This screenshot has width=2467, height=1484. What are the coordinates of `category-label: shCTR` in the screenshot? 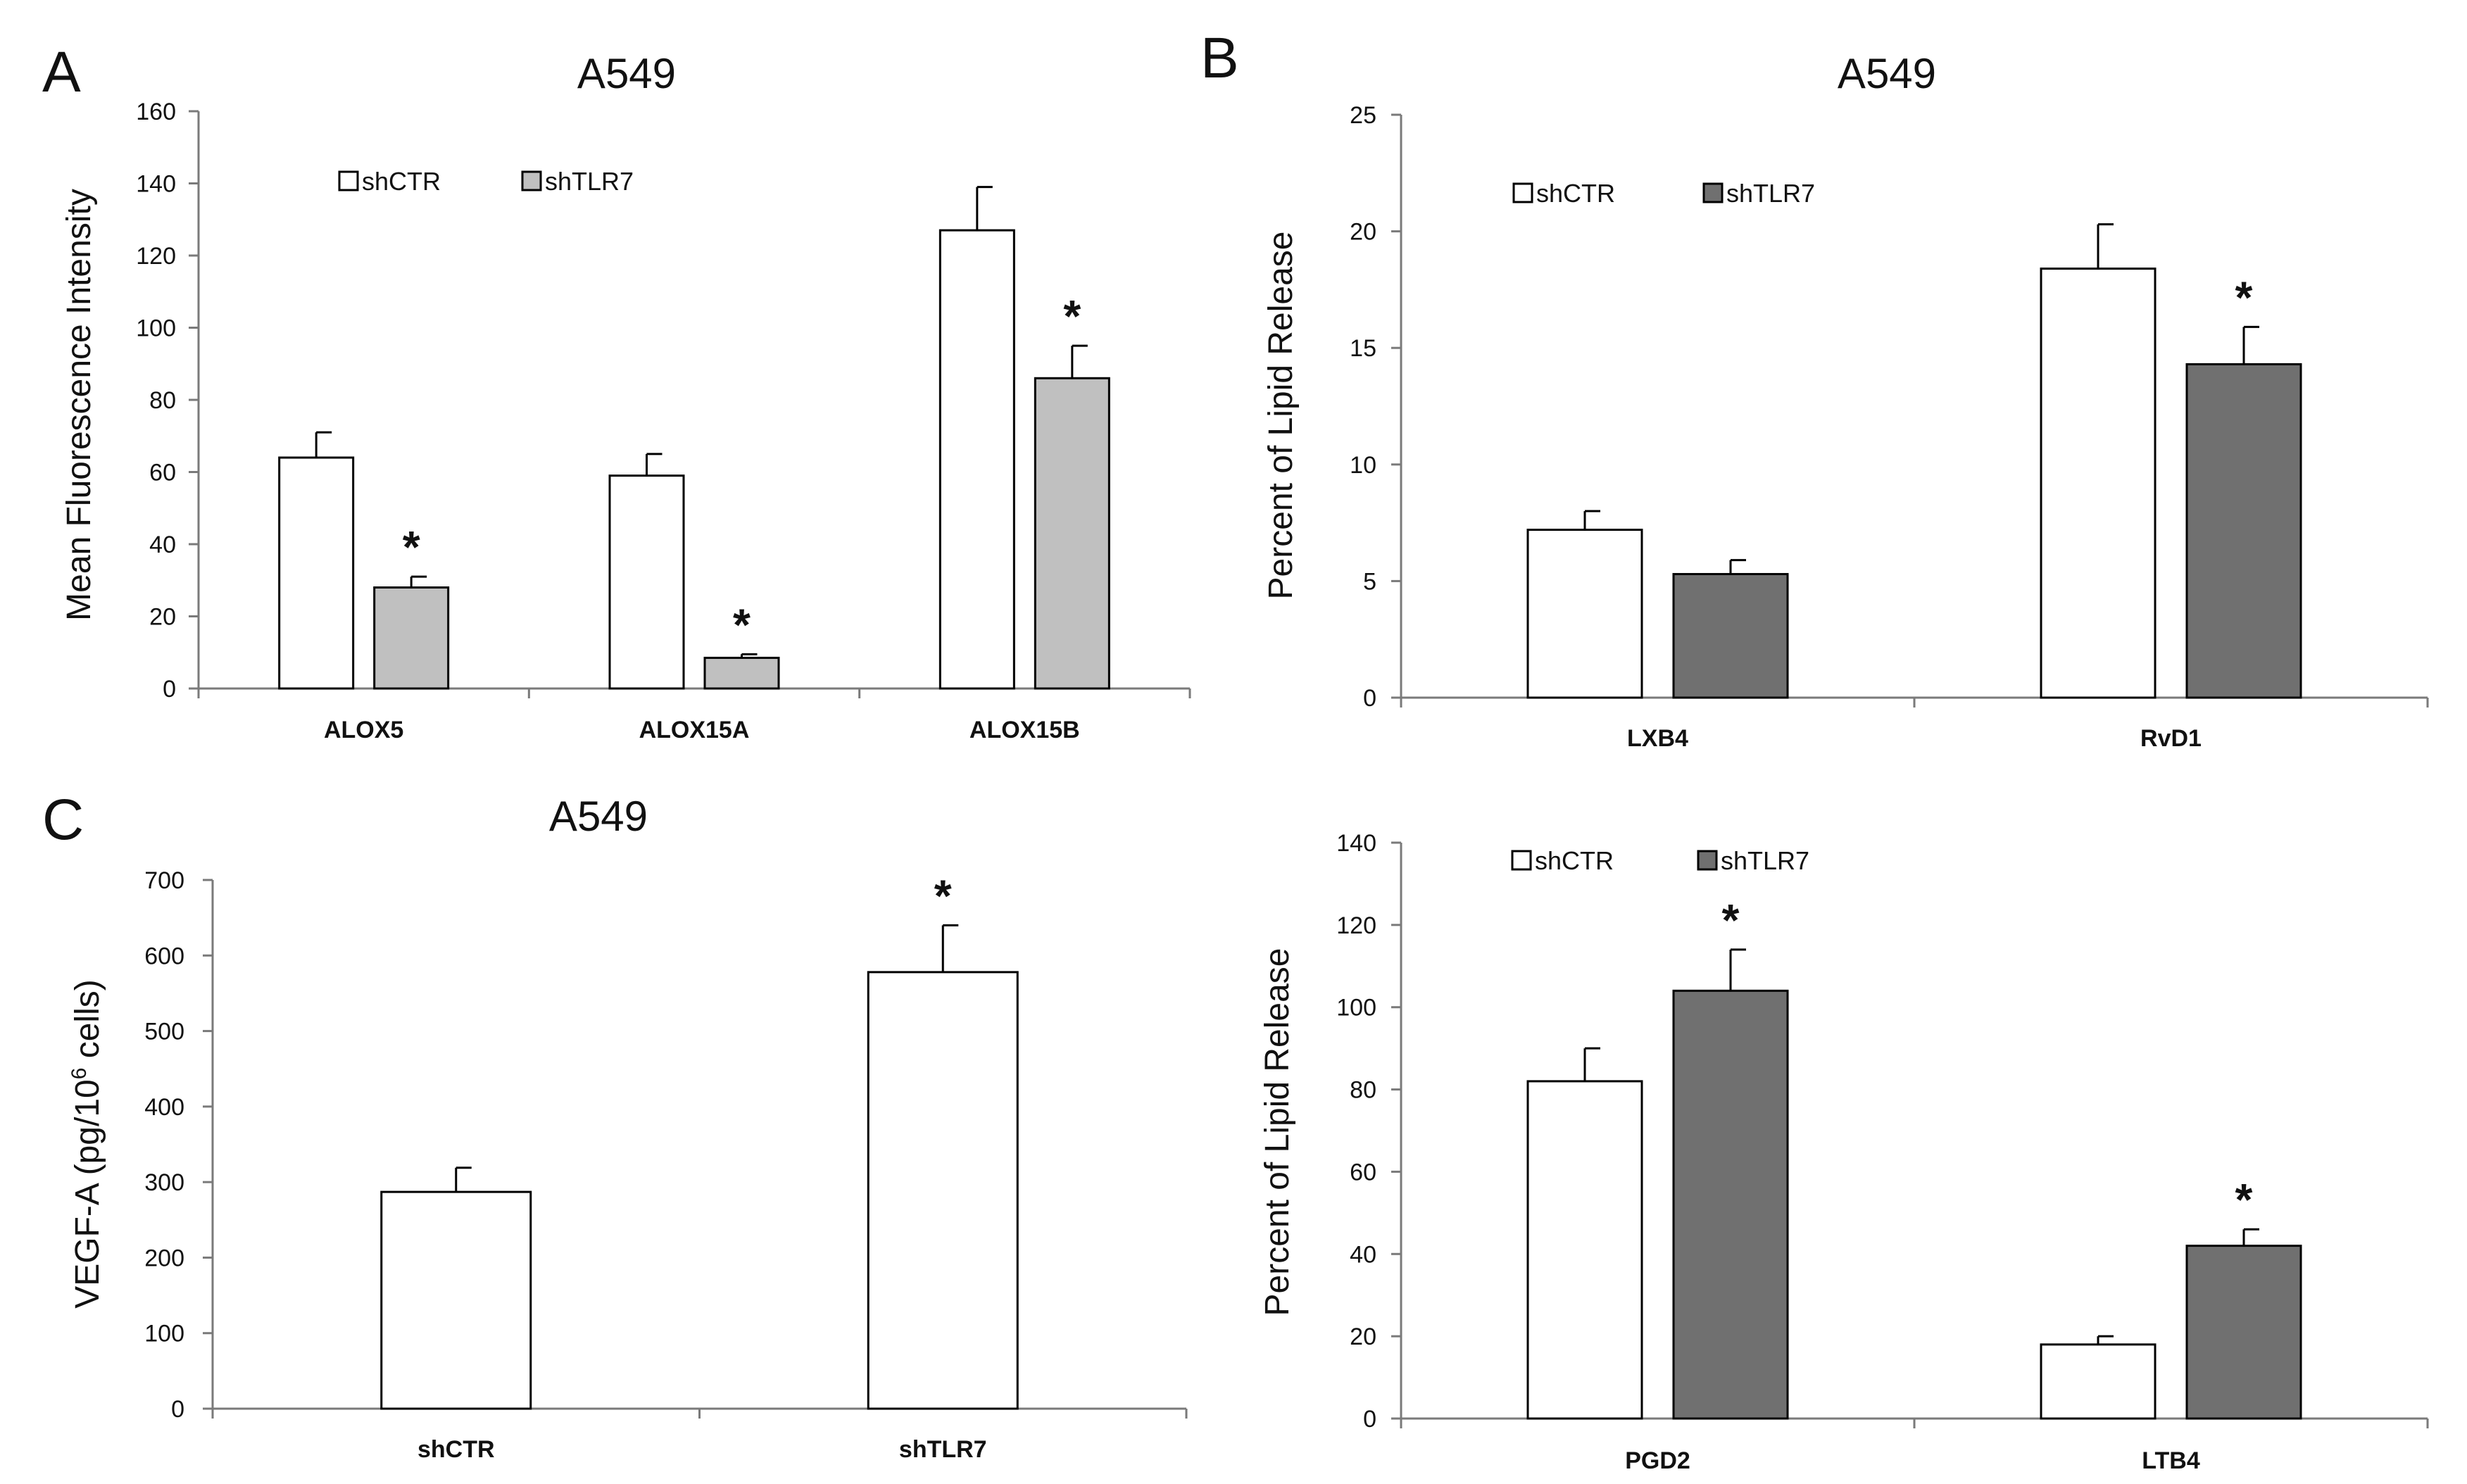 It's located at (457, 1449).